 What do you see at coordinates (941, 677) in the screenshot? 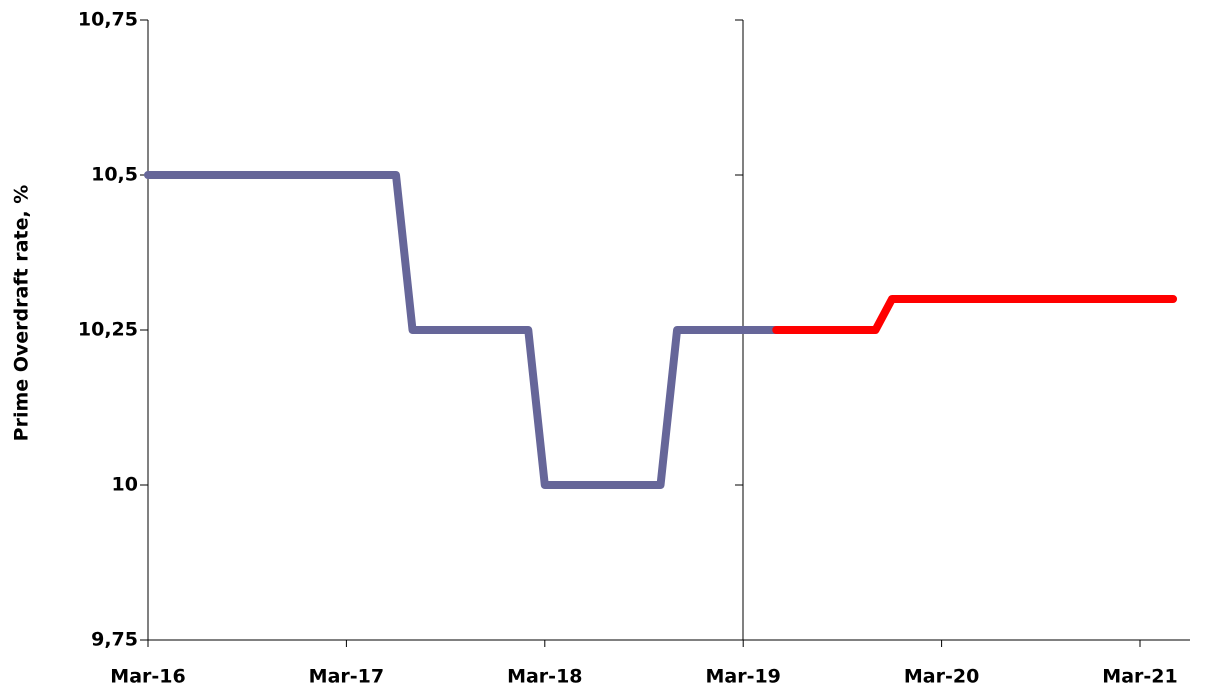
I see `x-tick-label: Mar-20` at bounding box center [941, 677].